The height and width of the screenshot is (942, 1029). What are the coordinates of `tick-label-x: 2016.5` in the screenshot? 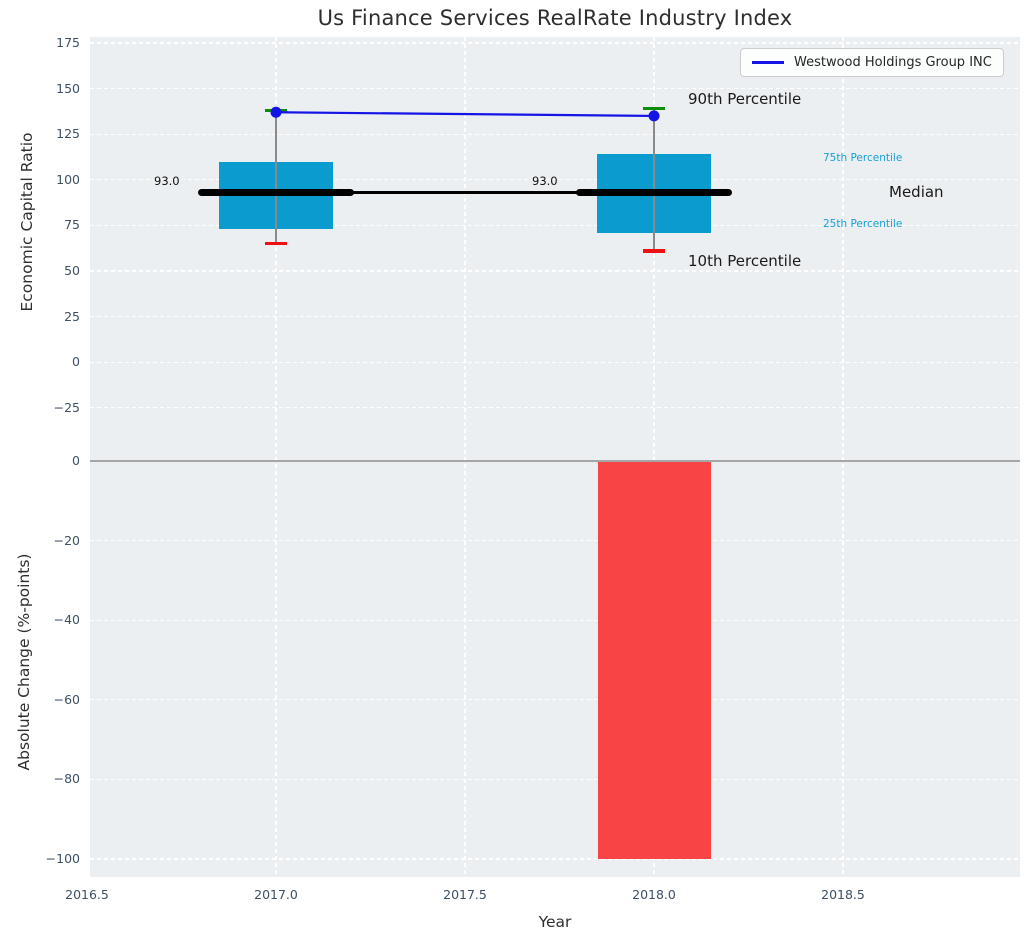 It's located at (87, 894).